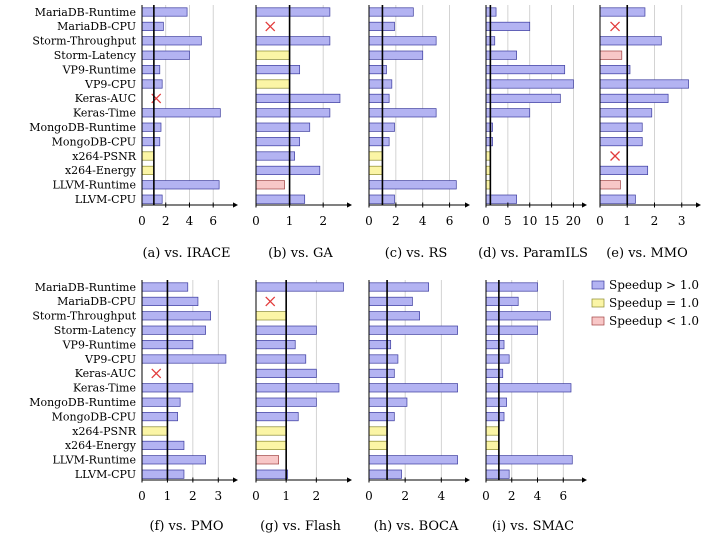 The height and width of the screenshot is (535, 705). Describe the element at coordinates (573, 221) in the screenshot. I see `x-tick-label: 20` at that location.